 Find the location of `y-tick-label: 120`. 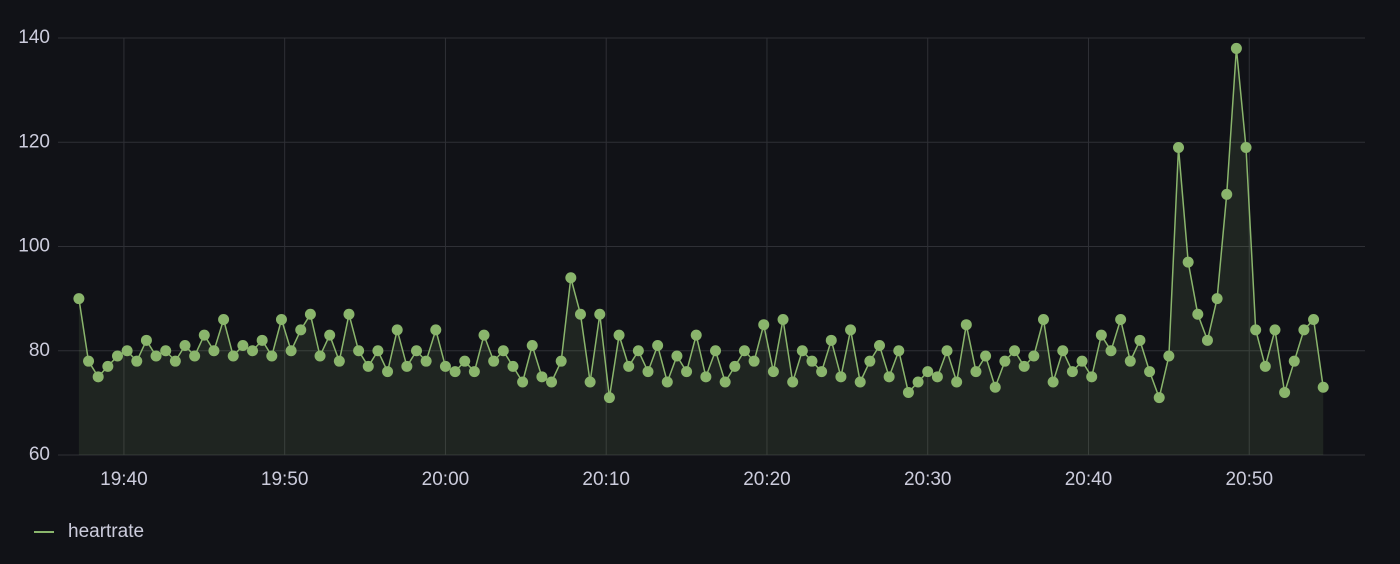

y-tick-label: 120 is located at coordinates (34, 141).